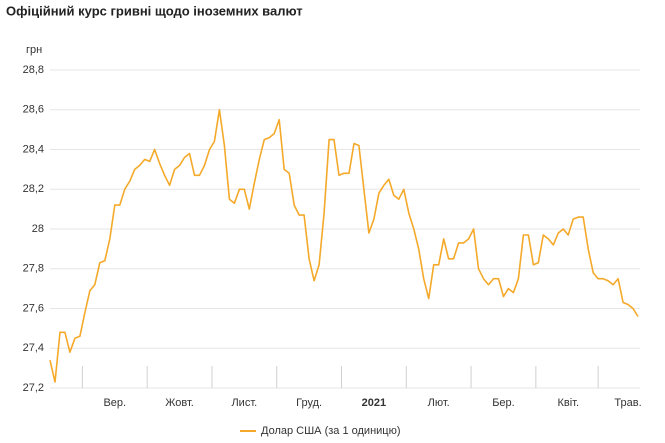  What do you see at coordinates (33, 269) in the screenshot?
I see `y-tick-label: 27,8` at bounding box center [33, 269].